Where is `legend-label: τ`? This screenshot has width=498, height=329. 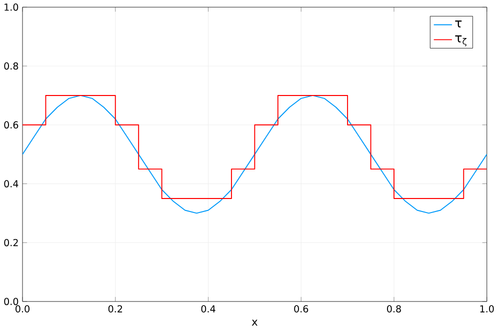 legend-label: τ is located at coordinates (458, 24).